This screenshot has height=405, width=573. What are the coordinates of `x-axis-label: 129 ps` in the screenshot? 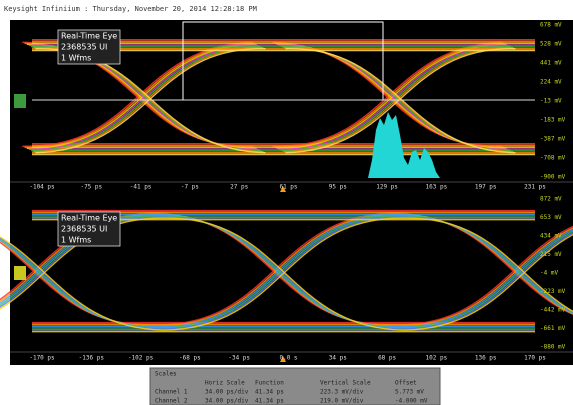 It's located at (387, 187).